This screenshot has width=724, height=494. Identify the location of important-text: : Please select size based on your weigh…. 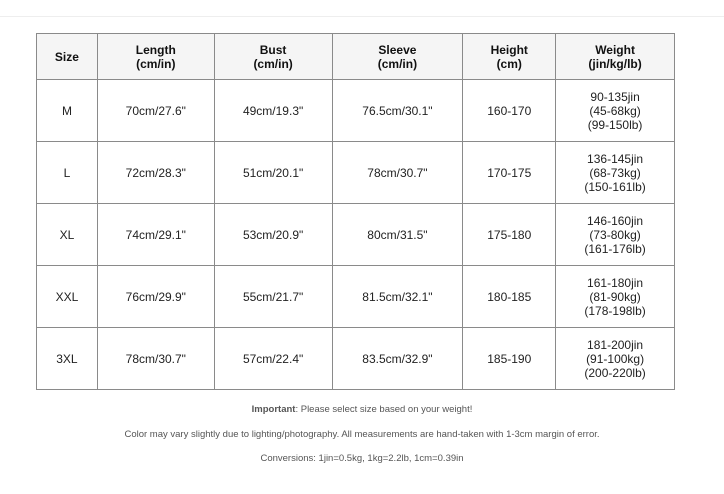
(384, 409).